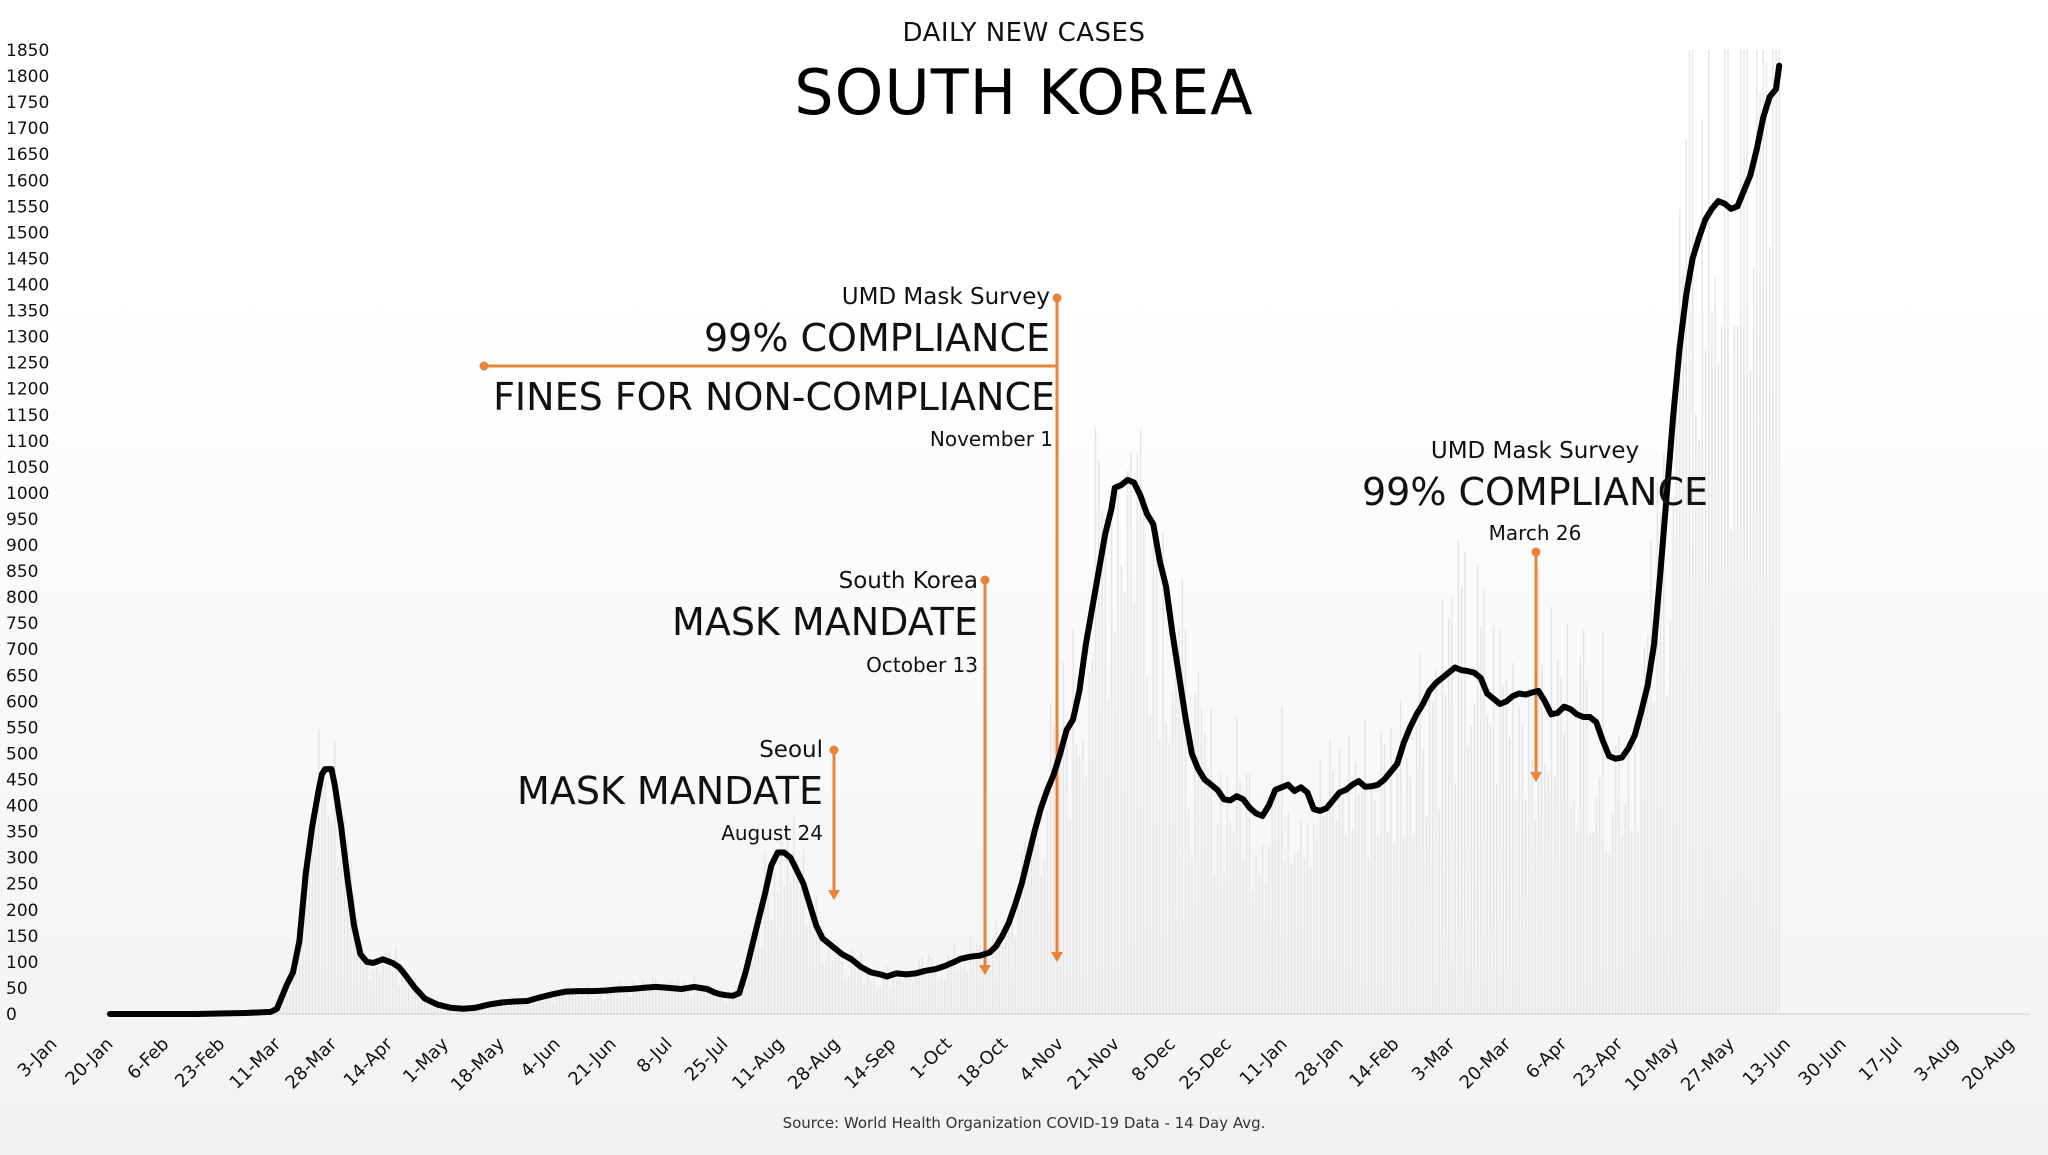 The image size is (2048, 1155). Describe the element at coordinates (1823, 1062) in the screenshot. I see `x-tick-label: 30-Jun` at that location.